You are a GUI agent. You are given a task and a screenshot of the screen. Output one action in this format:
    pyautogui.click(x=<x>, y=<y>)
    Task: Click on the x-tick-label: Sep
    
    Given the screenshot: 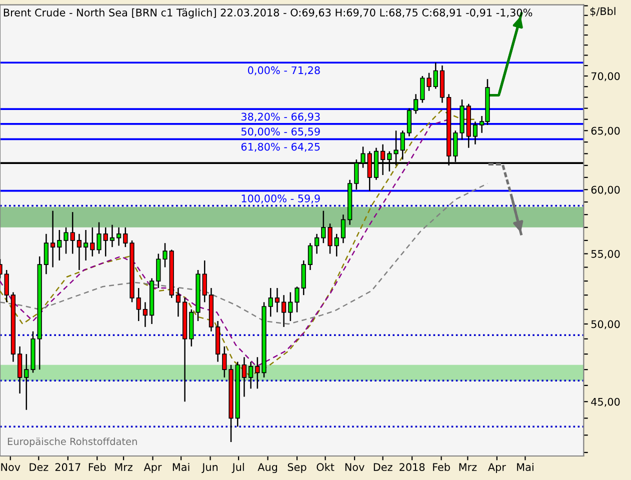 What is the action you would take?
    pyautogui.click(x=297, y=468)
    